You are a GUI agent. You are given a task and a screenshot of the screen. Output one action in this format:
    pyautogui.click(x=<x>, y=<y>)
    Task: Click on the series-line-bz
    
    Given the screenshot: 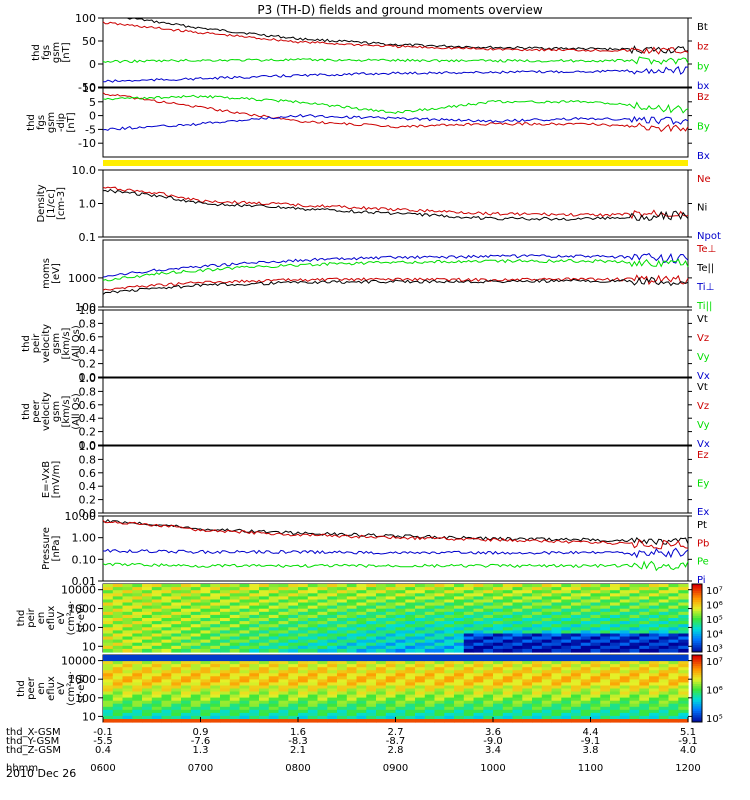 What is the action you would take?
    pyautogui.click(x=395, y=112)
    